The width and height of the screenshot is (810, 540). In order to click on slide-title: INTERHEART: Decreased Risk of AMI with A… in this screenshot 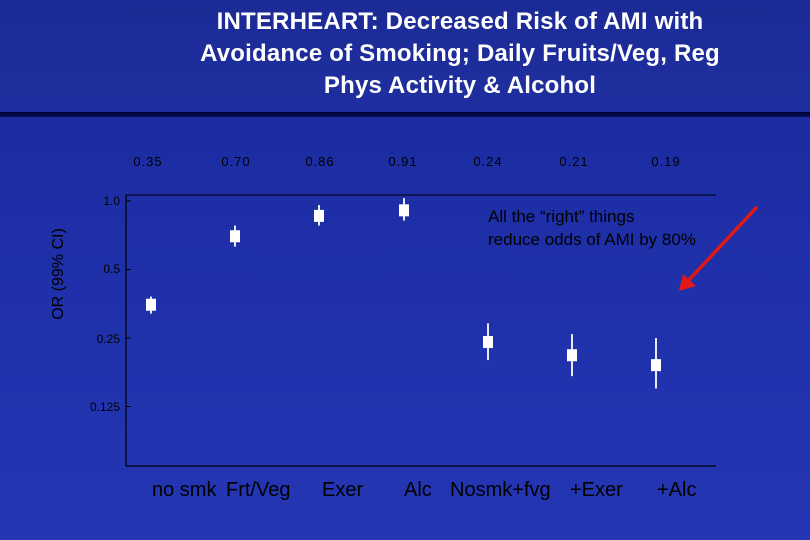, I will do `click(460, 54)`.